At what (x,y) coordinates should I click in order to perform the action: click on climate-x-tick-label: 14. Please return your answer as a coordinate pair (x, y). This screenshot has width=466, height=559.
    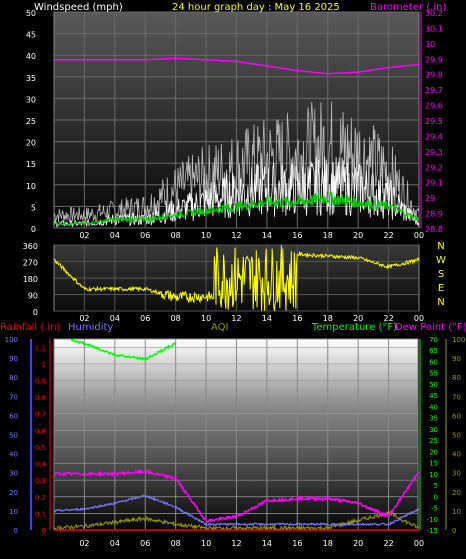
    Looking at the image, I should click on (267, 543).